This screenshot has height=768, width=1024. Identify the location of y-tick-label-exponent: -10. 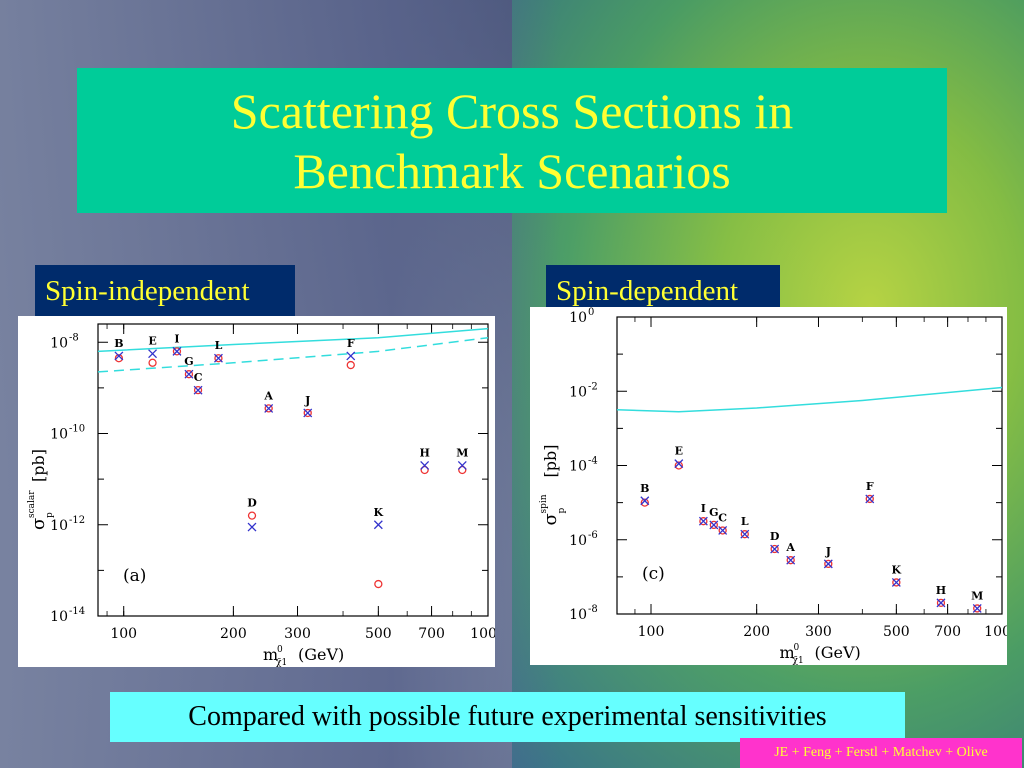
(77, 429).